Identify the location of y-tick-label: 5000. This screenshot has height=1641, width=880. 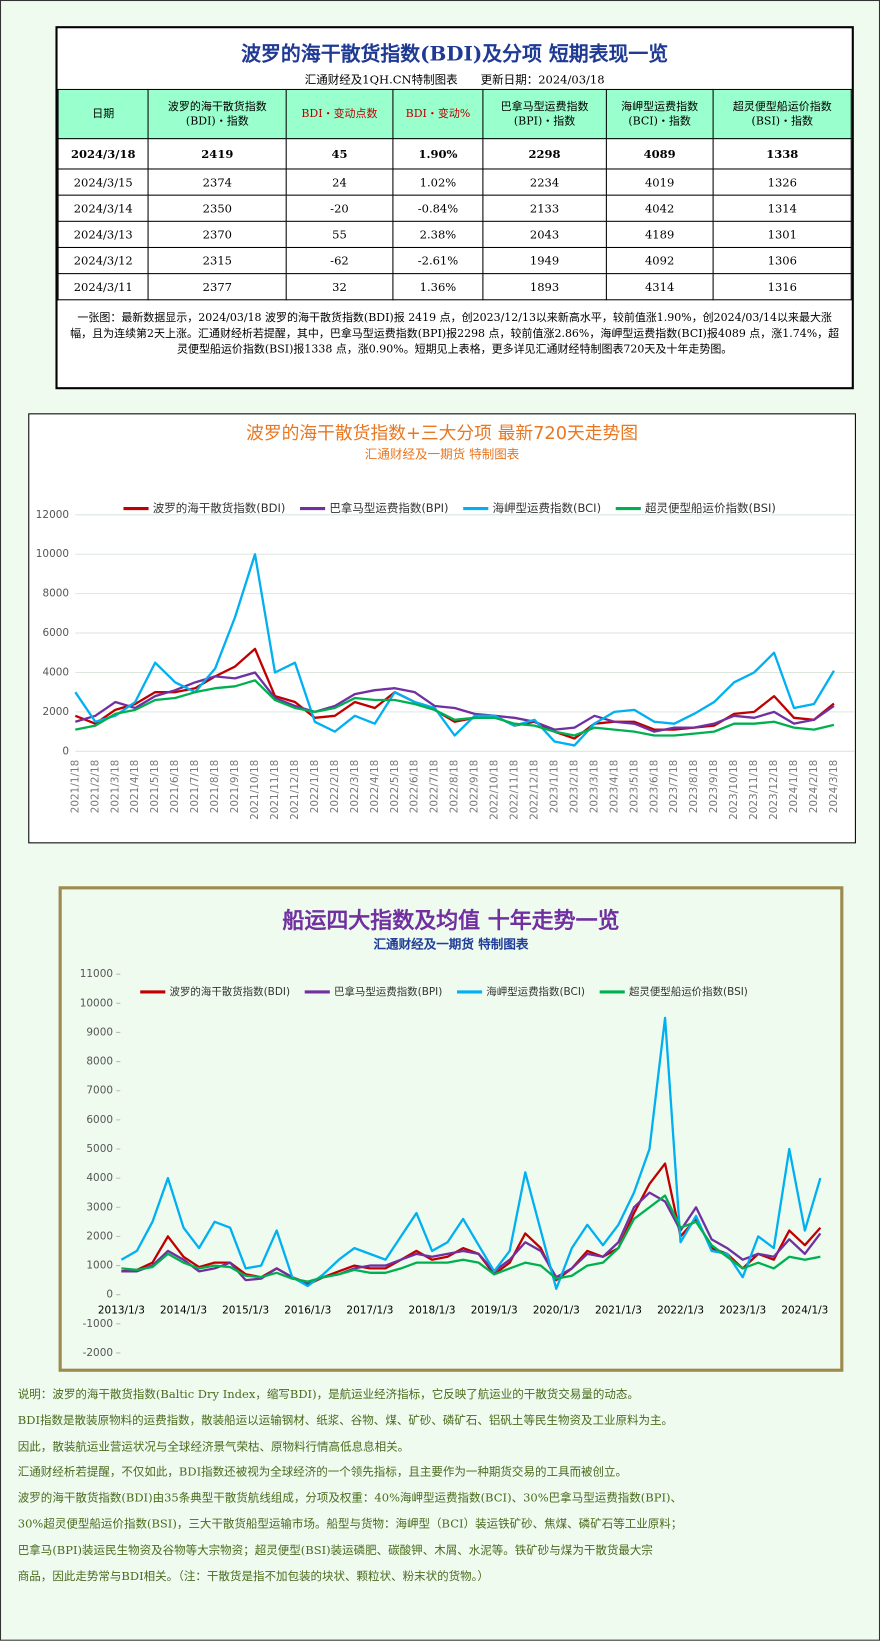
(99, 1149).